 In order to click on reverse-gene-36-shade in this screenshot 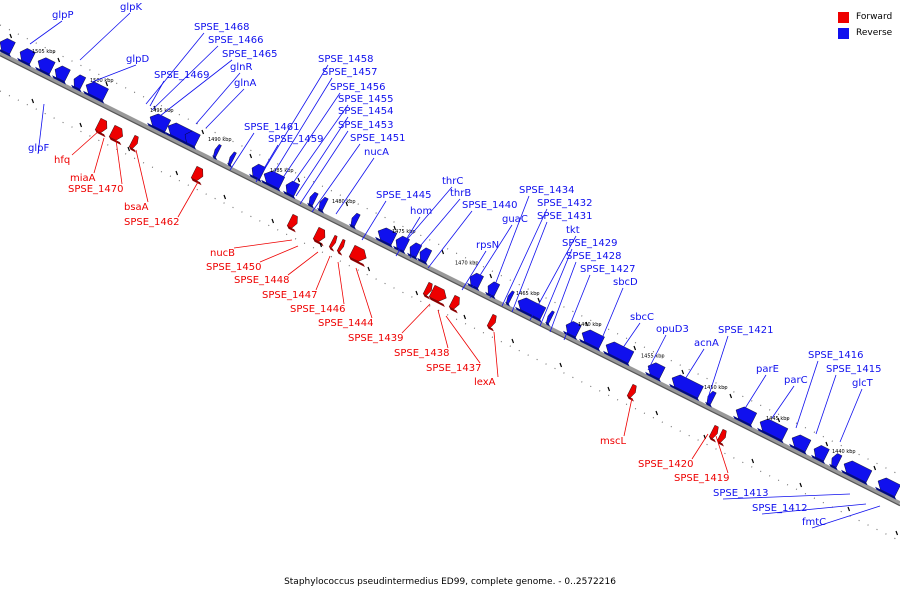, I will do `click(833, 467)`.